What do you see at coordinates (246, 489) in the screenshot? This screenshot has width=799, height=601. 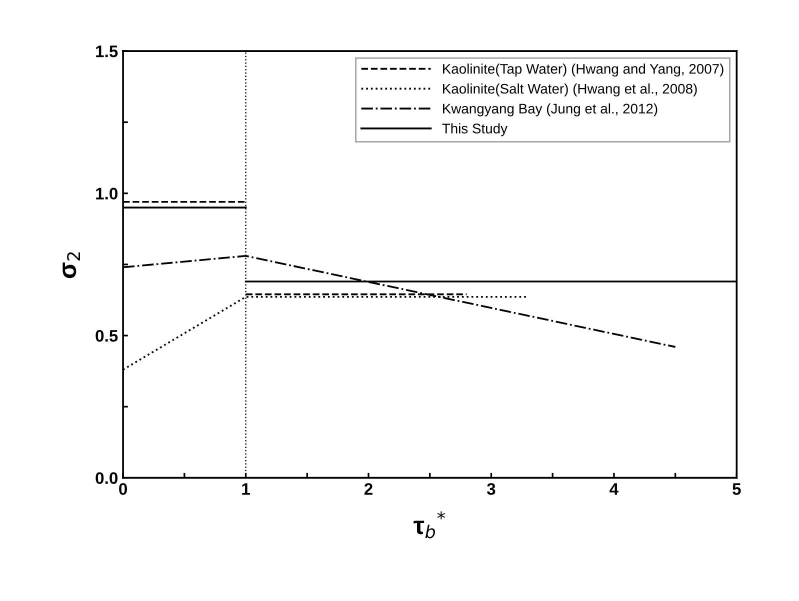 I see `x-tick-label: 1` at bounding box center [246, 489].